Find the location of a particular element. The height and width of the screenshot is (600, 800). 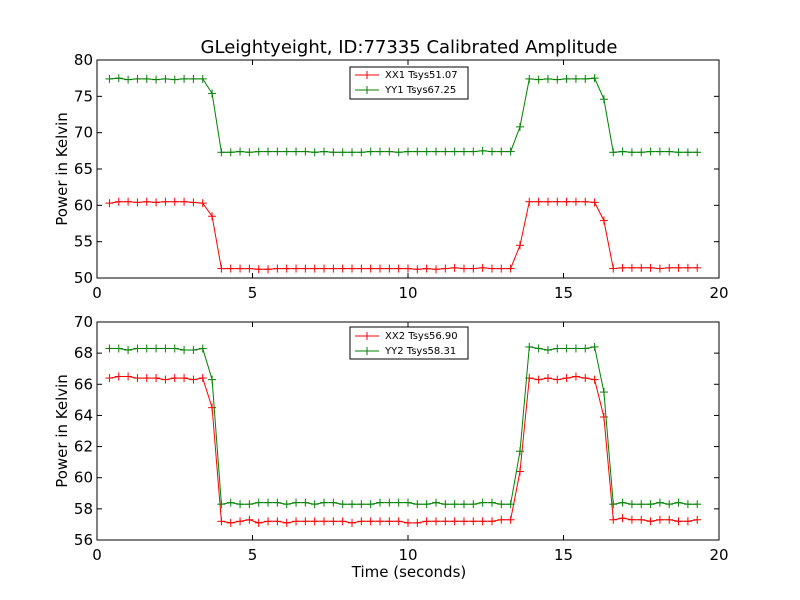

top-y-tick-label: 70 is located at coordinates (83, 133).